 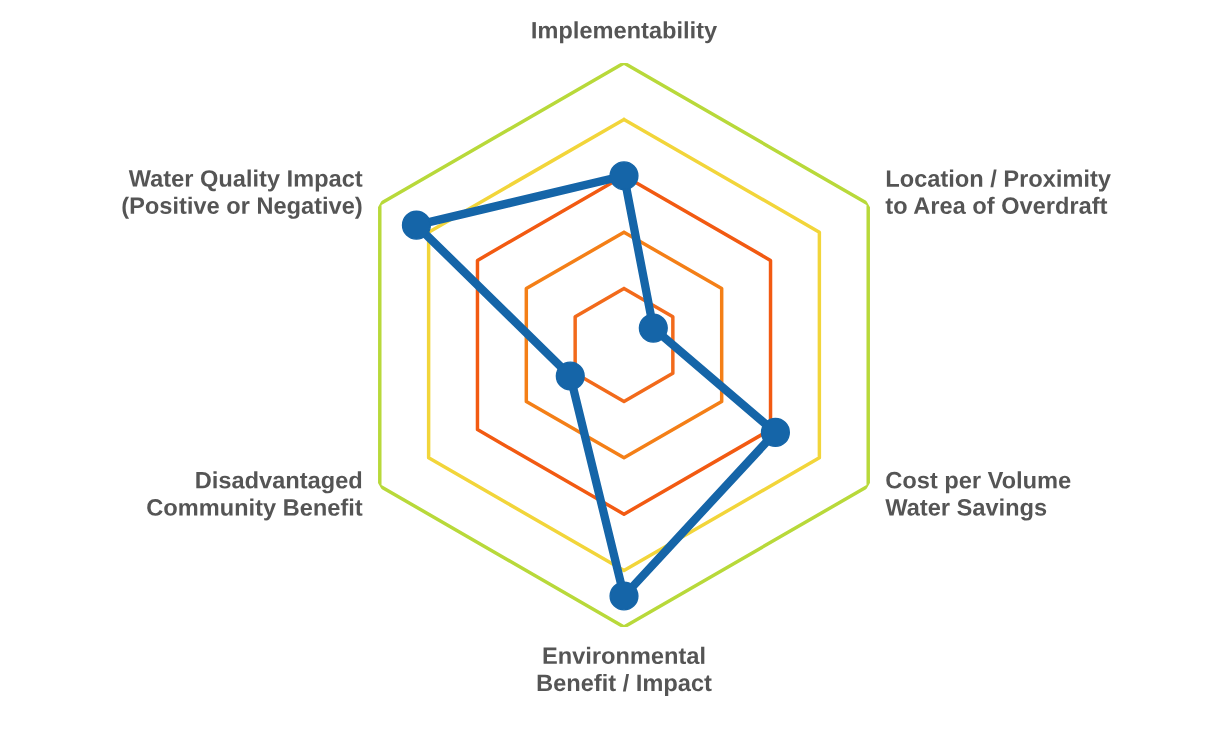 What do you see at coordinates (255, 496) in the screenshot?
I see `spoke-label: Disadvantaged Community Benefit` at bounding box center [255, 496].